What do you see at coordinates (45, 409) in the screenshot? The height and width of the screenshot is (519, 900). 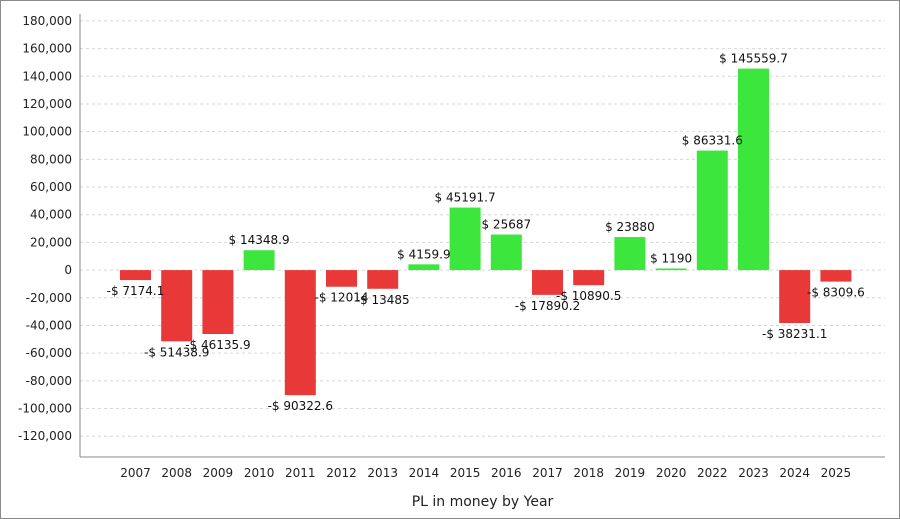 I see `y-tick-label: -100,000` at bounding box center [45, 409].